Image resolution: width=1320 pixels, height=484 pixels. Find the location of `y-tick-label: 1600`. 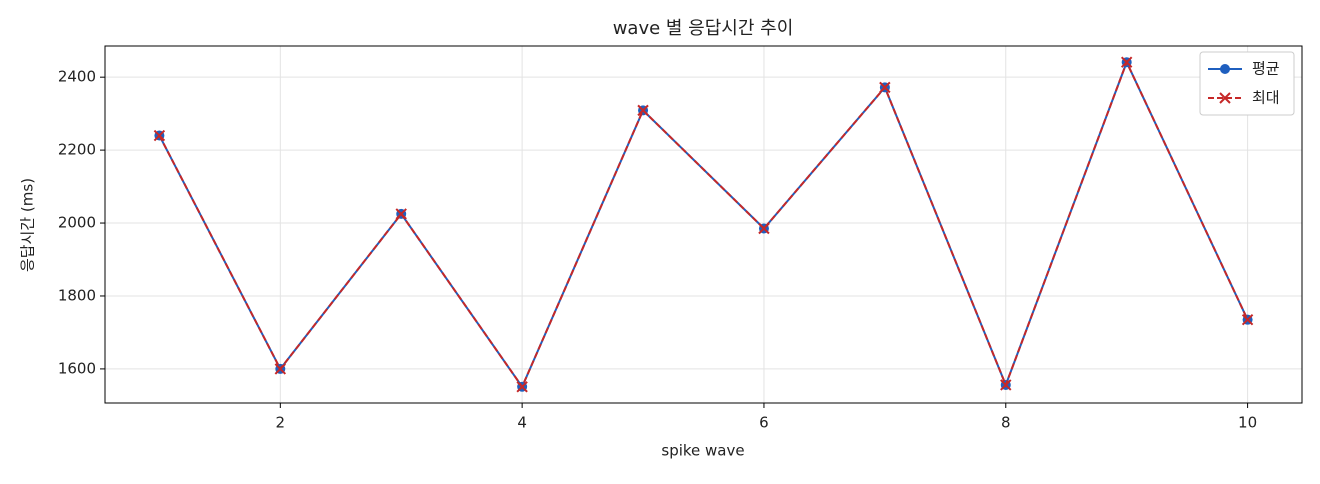

y-tick-label: 1600 is located at coordinates (77, 368).